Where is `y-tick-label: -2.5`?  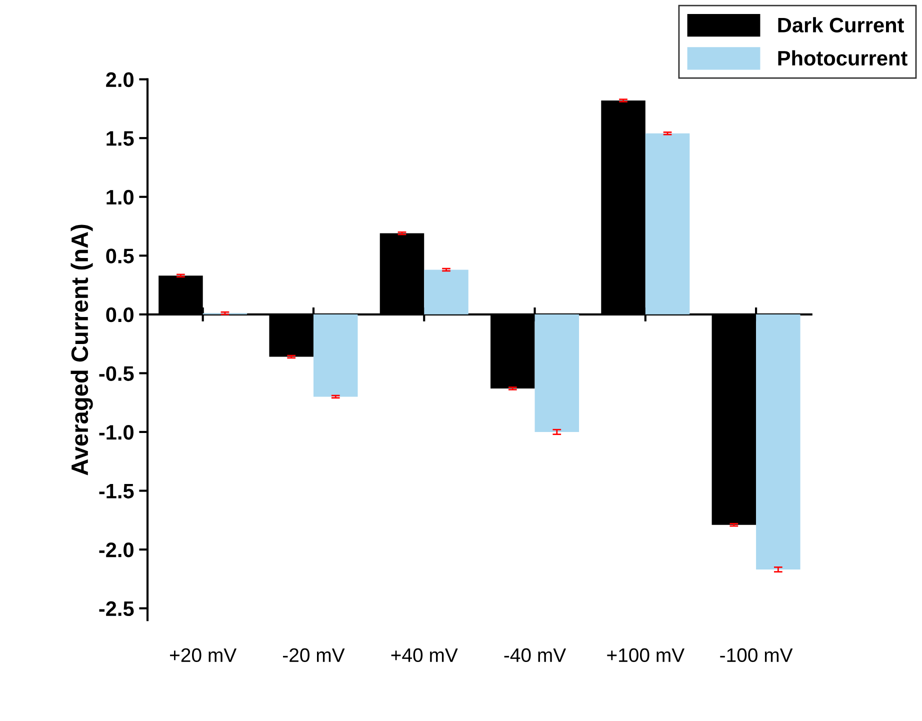
y-tick-label: -2.5 is located at coordinates (116, 608).